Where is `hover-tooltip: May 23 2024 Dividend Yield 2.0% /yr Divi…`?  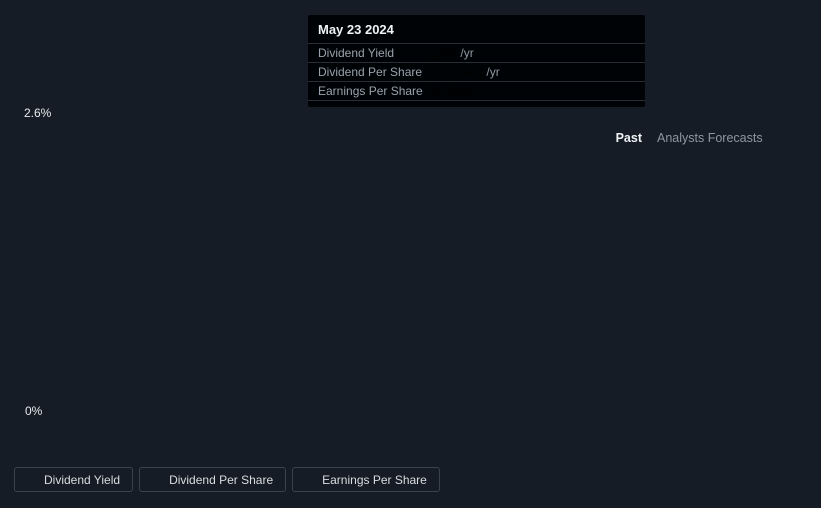
hover-tooltip: May 23 2024 Dividend Yield 2.0% /yr Divi… is located at coordinates (476, 61).